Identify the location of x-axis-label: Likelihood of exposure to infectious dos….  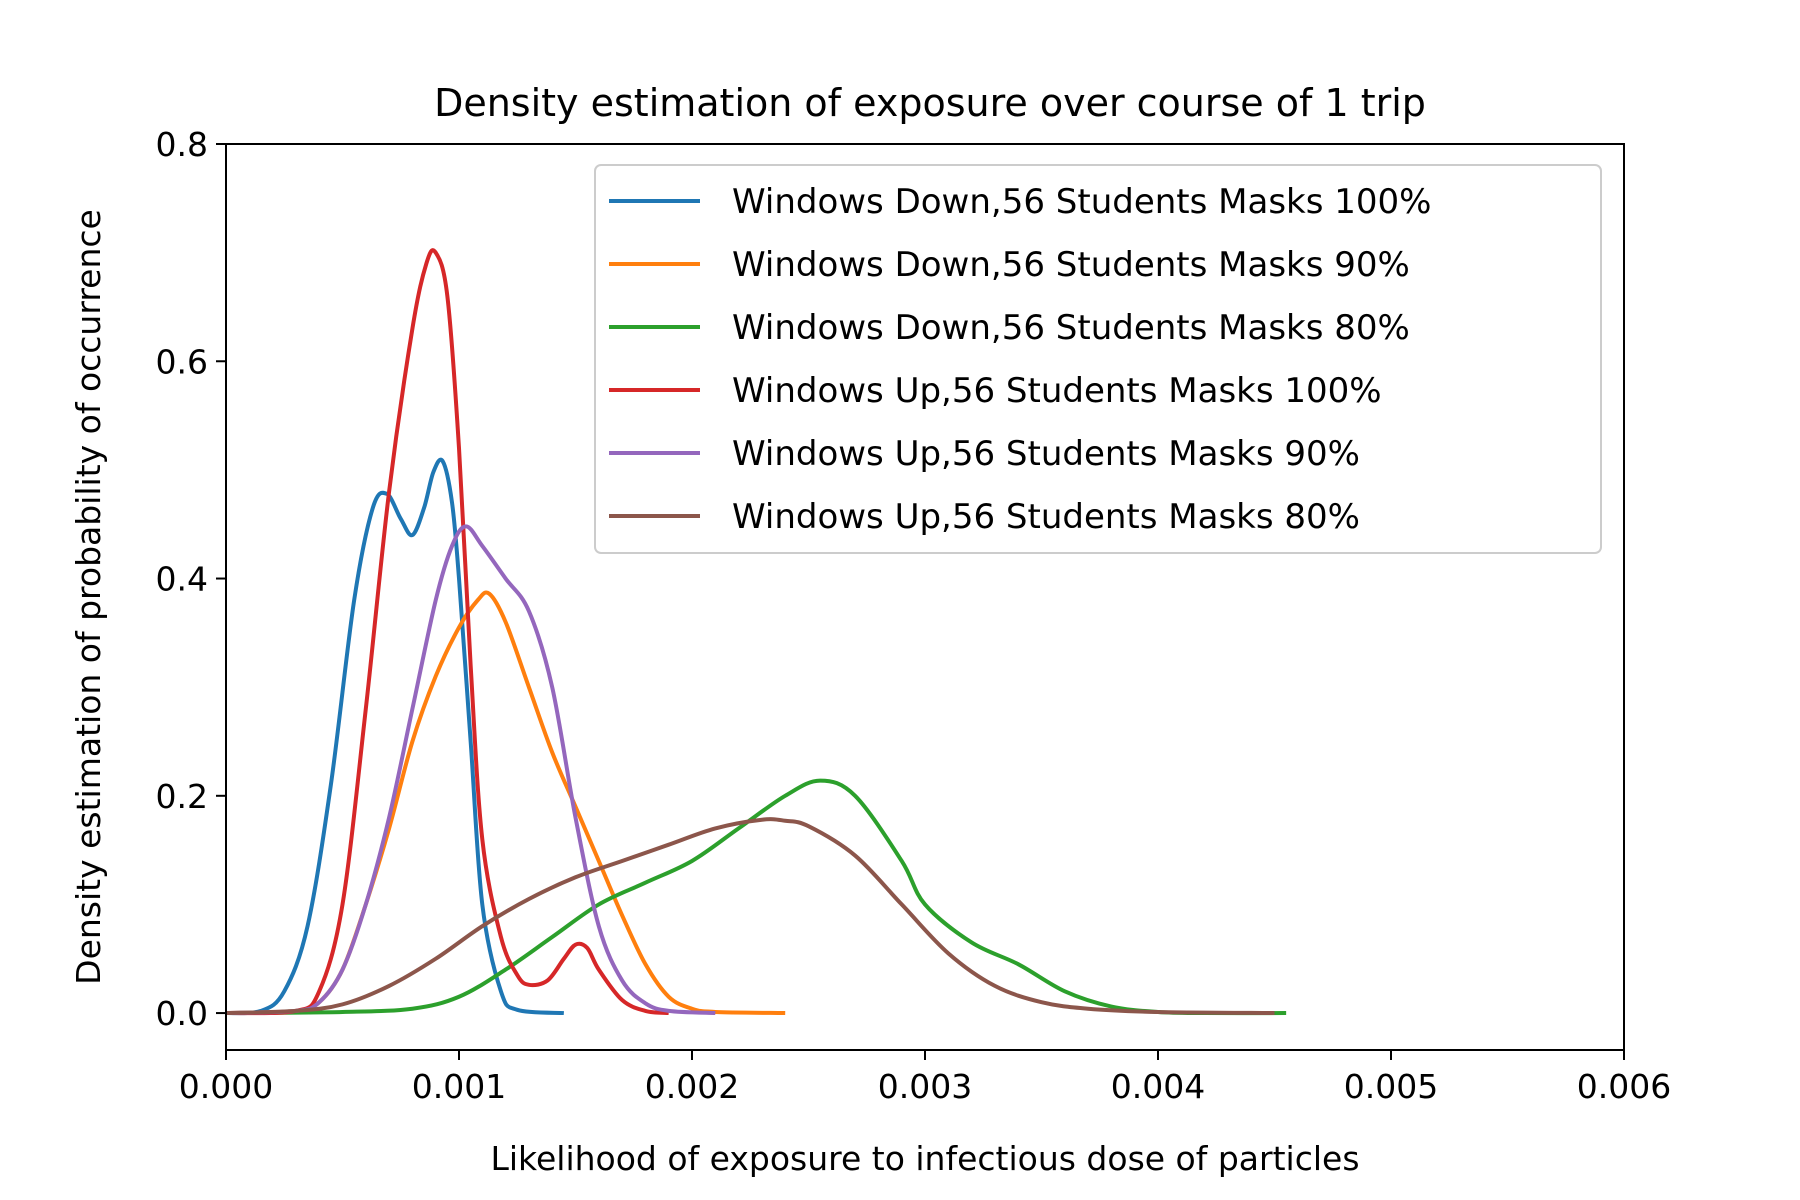
(924, 1158).